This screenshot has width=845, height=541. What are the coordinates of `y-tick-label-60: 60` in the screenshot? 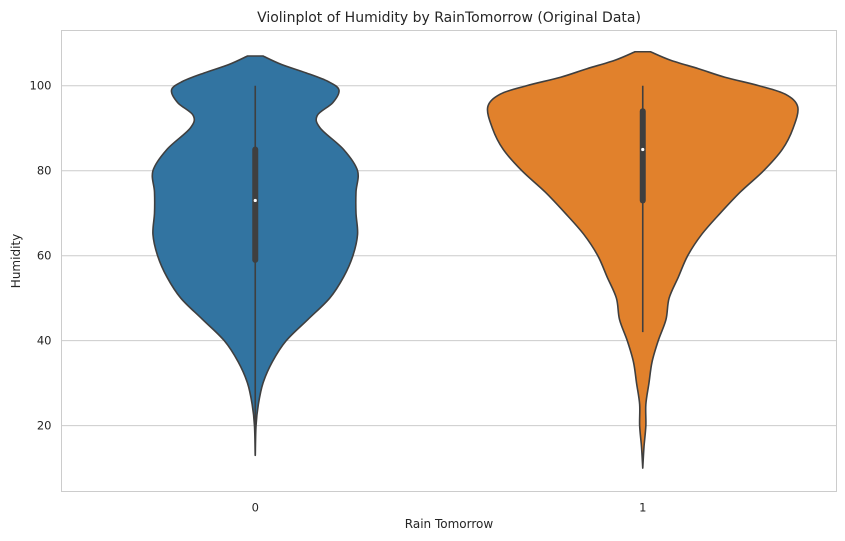 It's located at (44, 256).